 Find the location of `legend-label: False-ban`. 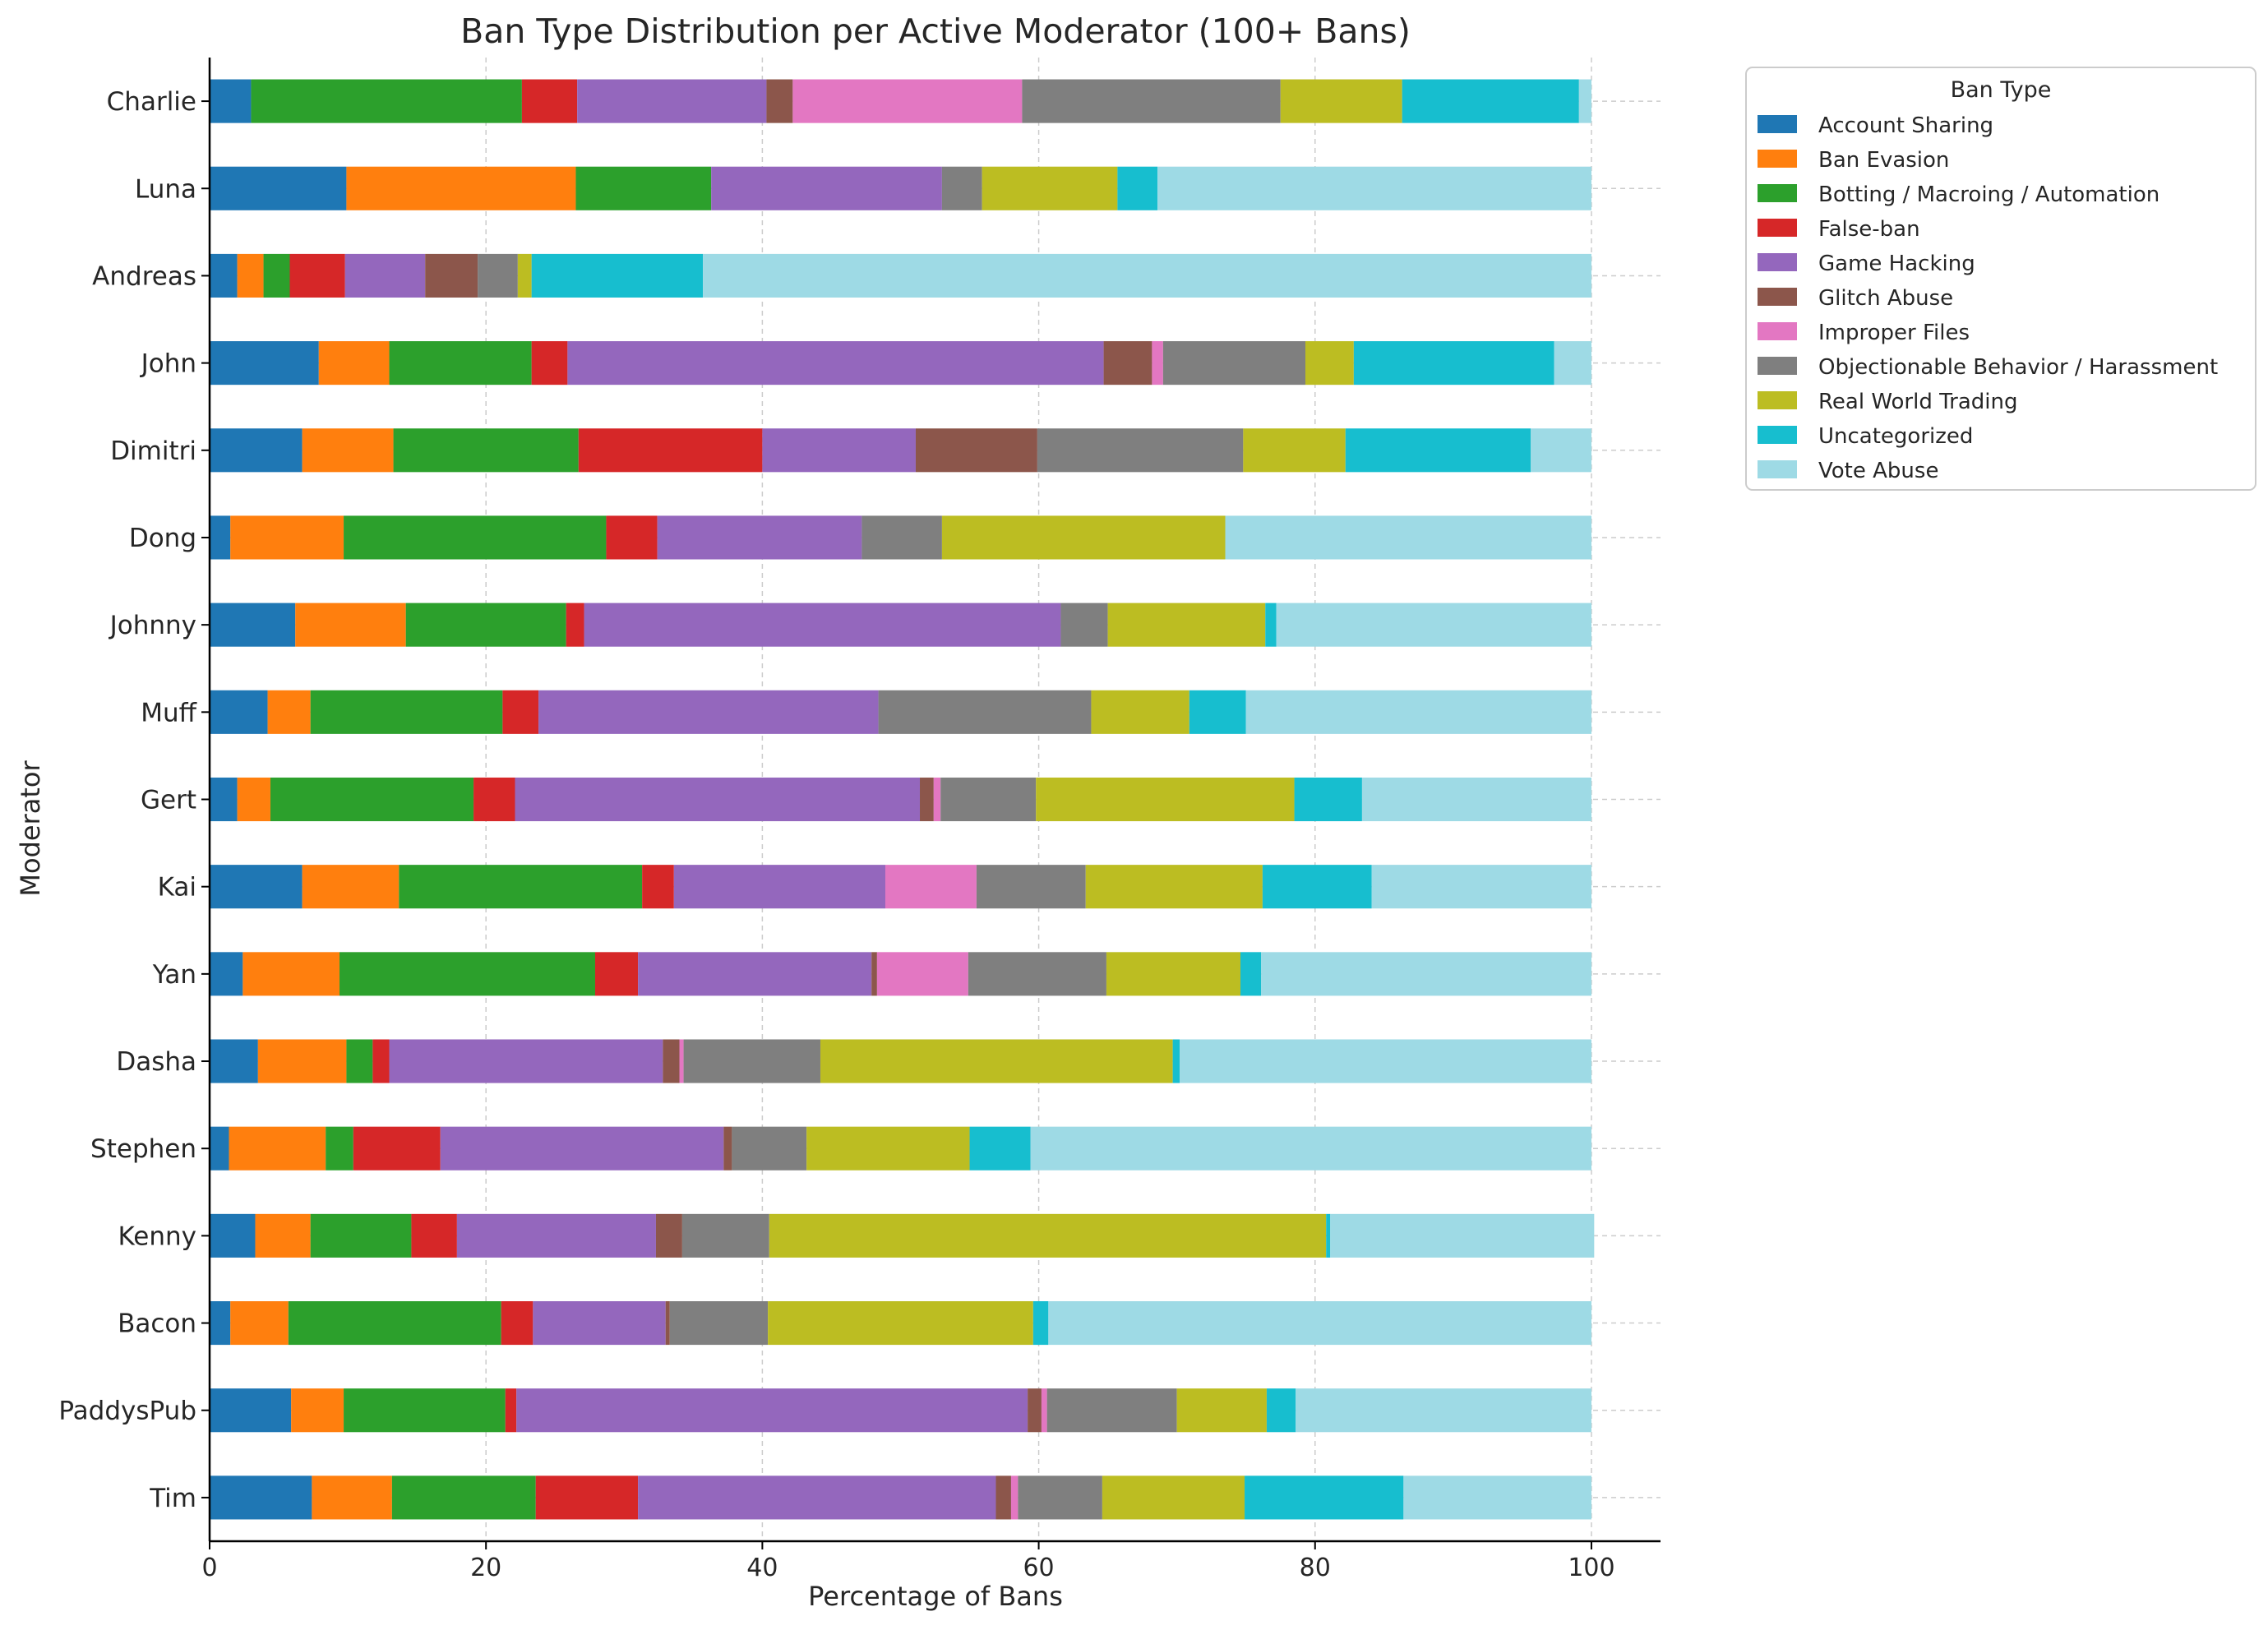

legend-label: False-ban is located at coordinates (1869, 230).